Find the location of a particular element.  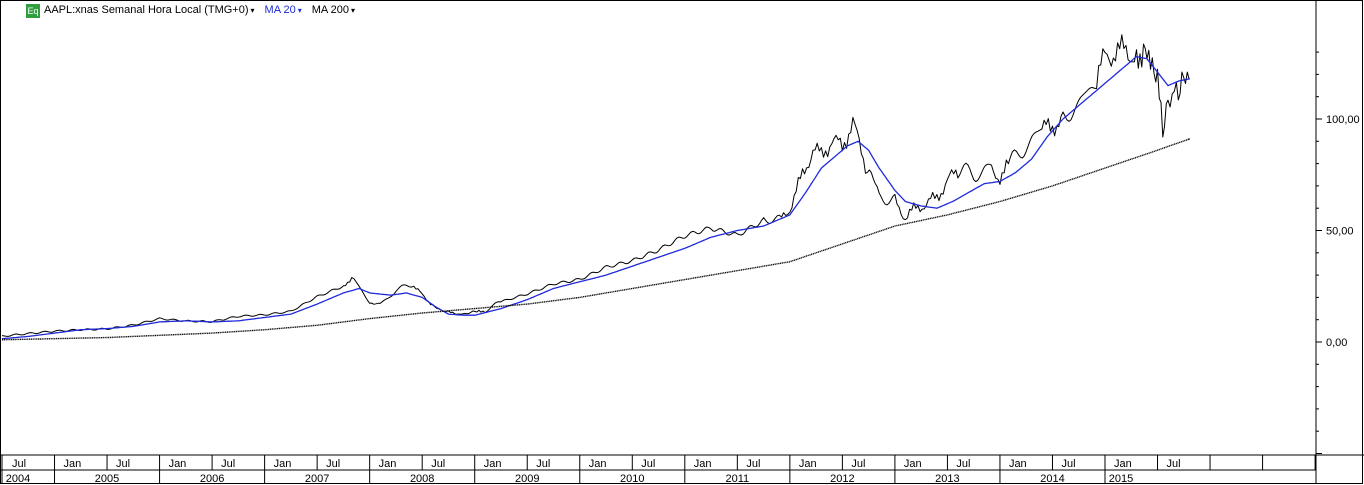

x-year-label: 2015 is located at coordinates (1121, 479).